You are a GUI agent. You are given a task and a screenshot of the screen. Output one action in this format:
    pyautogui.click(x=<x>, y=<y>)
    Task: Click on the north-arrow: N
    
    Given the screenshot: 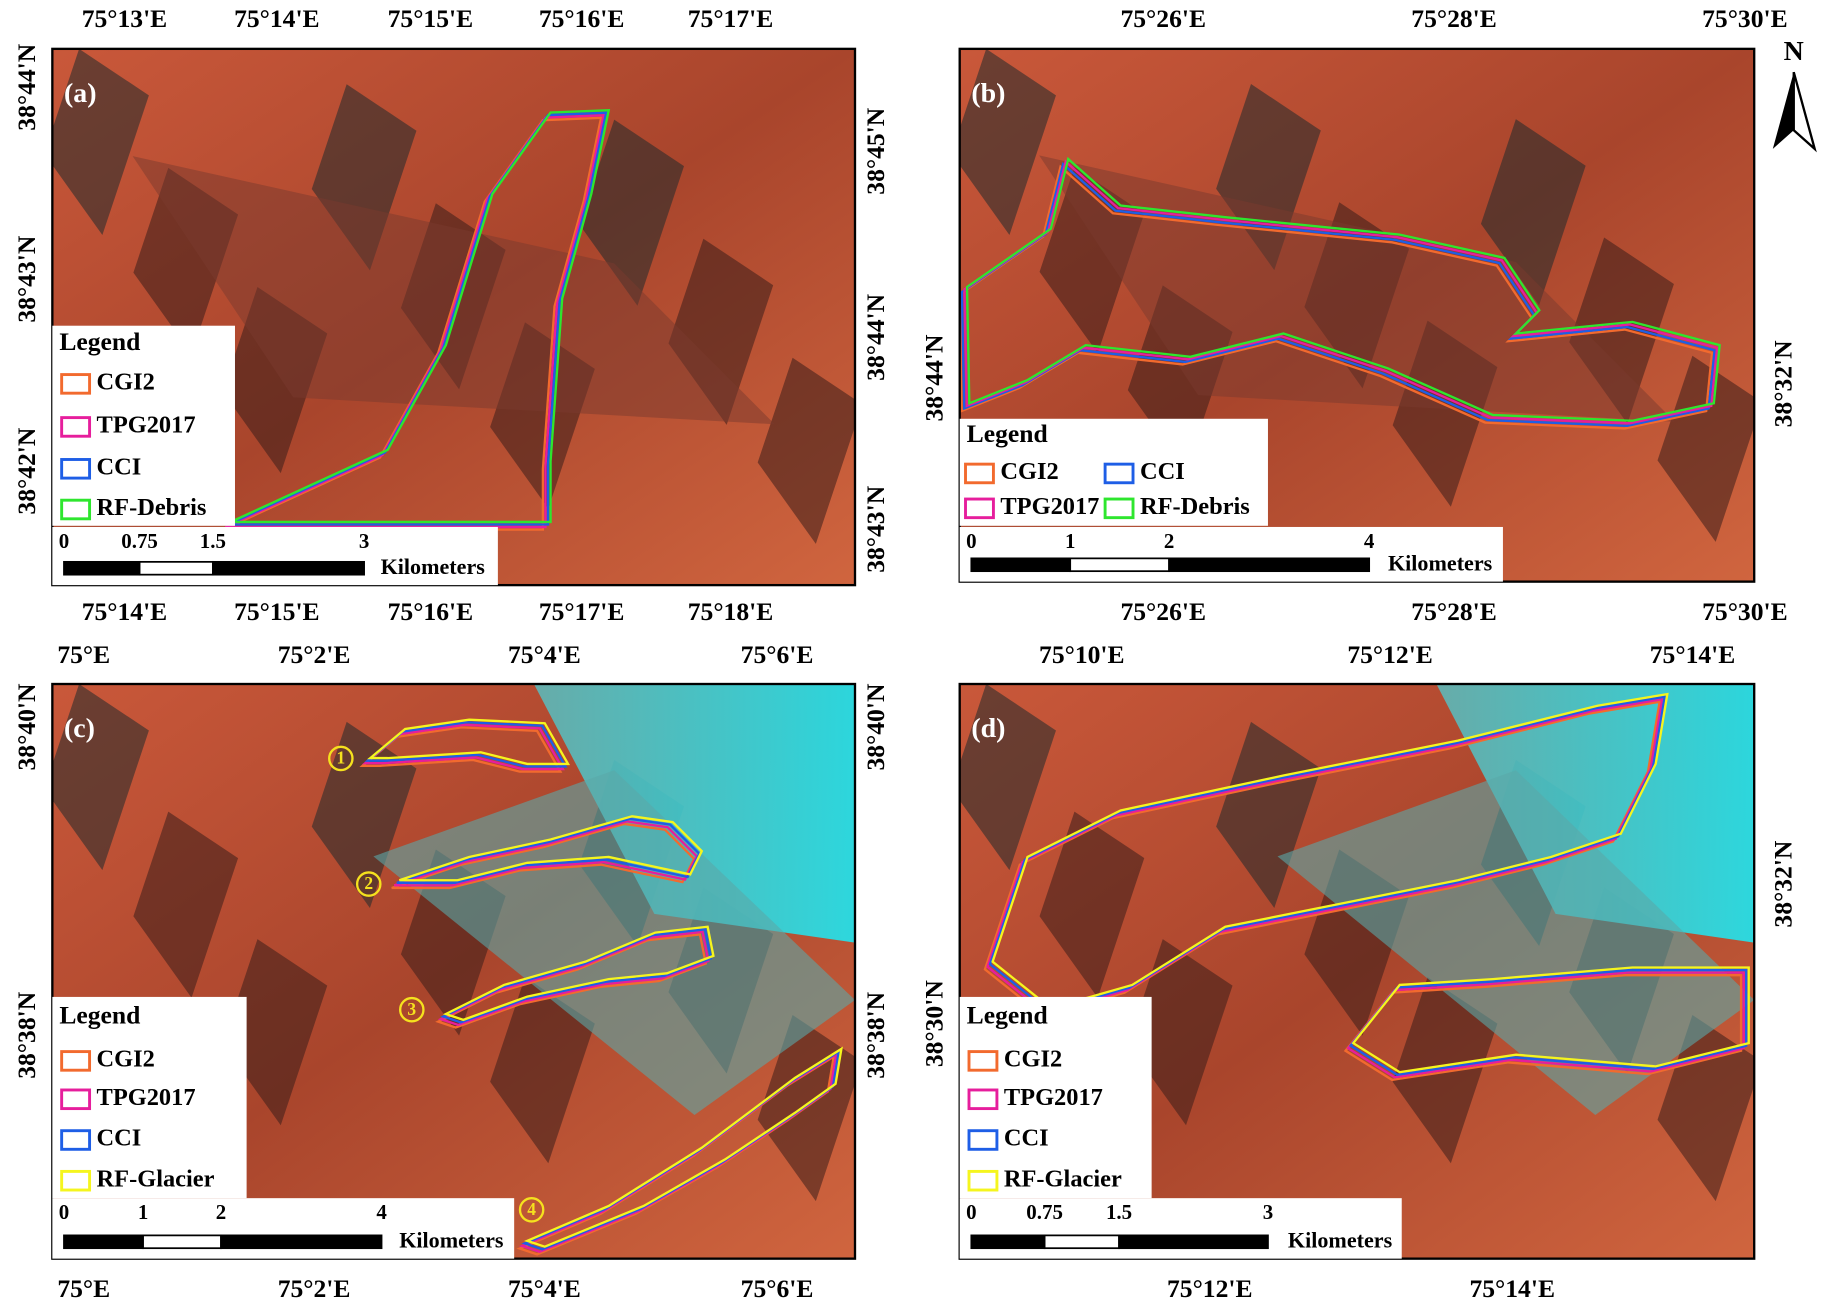 What is the action you would take?
    pyautogui.click(x=1794, y=94)
    